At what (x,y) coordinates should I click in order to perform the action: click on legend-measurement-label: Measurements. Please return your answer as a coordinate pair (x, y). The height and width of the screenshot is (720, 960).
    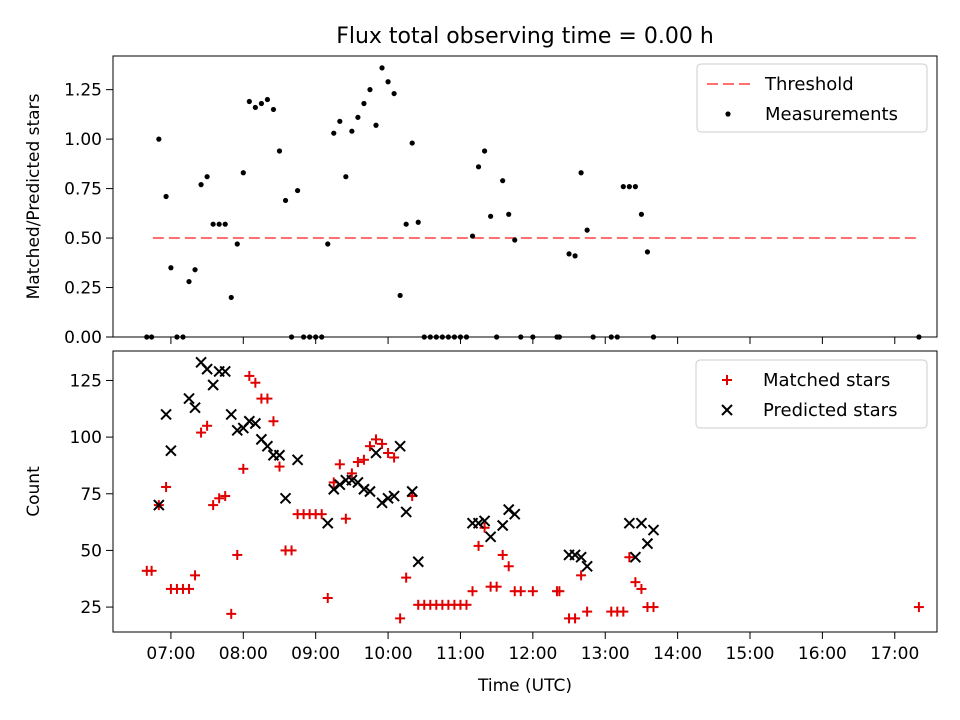
    Looking at the image, I should click on (831, 114).